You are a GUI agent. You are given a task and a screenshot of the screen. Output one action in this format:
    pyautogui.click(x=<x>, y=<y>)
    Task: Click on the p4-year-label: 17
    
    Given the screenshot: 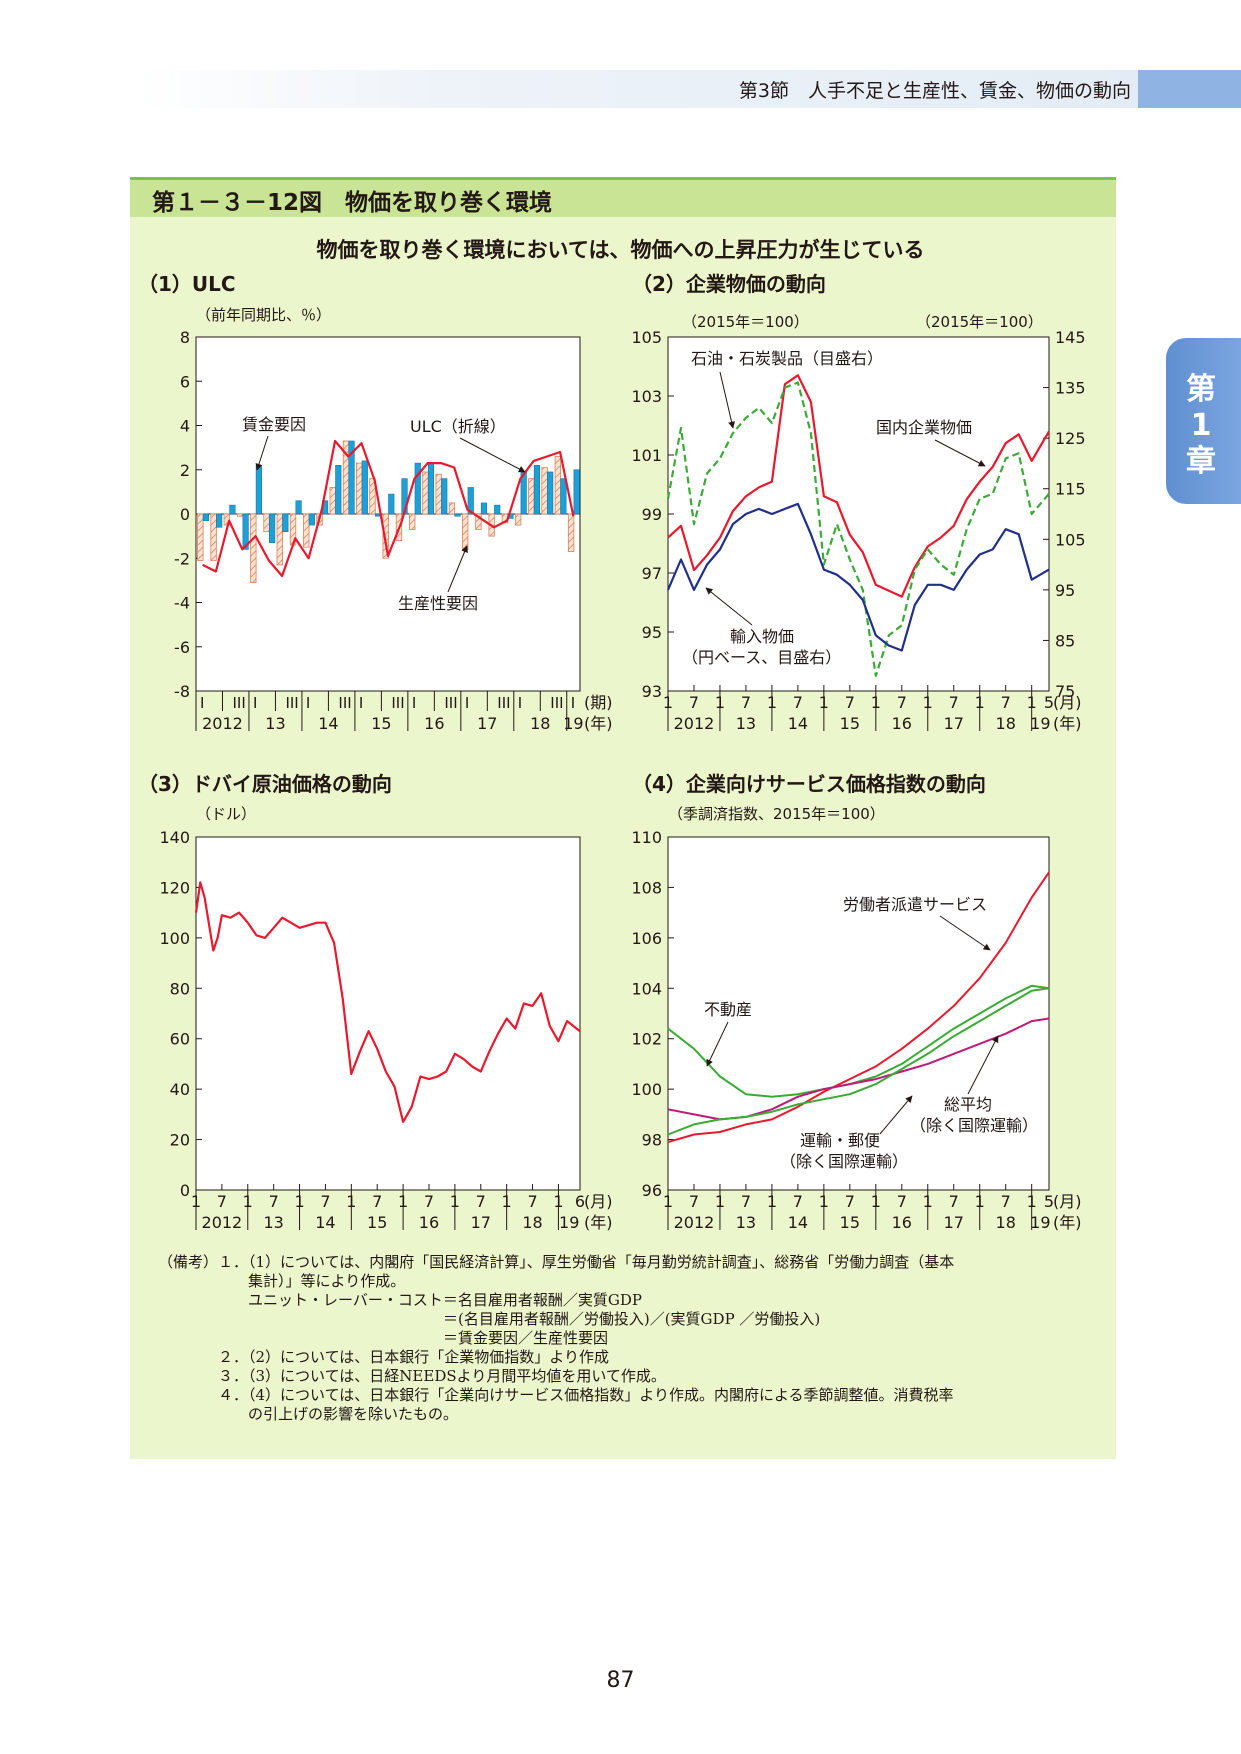 What is the action you would take?
    pyautogui.click(x=954, y=1222)
    